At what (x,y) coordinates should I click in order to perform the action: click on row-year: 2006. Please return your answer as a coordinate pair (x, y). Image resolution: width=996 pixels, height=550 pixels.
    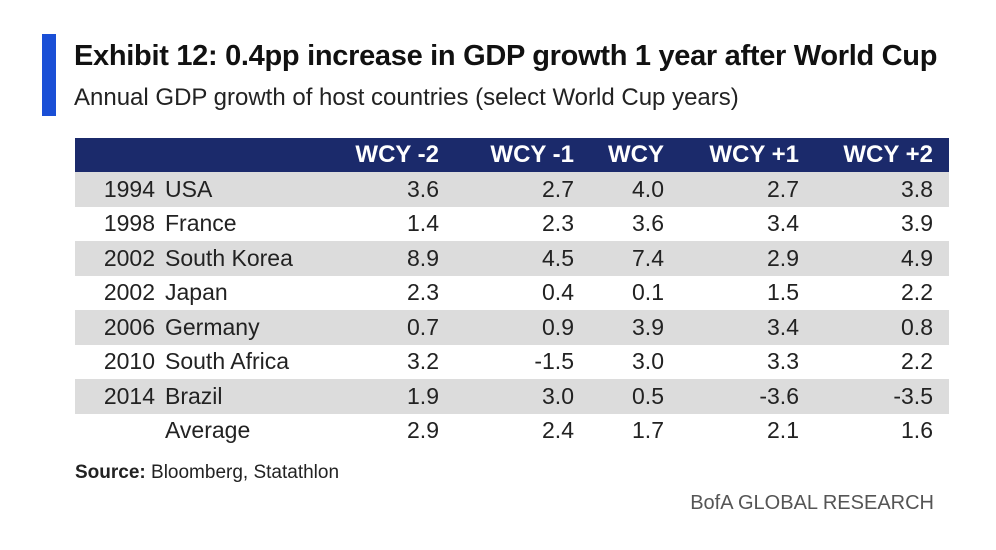
    Looking at the image, I should click on (129, 326).